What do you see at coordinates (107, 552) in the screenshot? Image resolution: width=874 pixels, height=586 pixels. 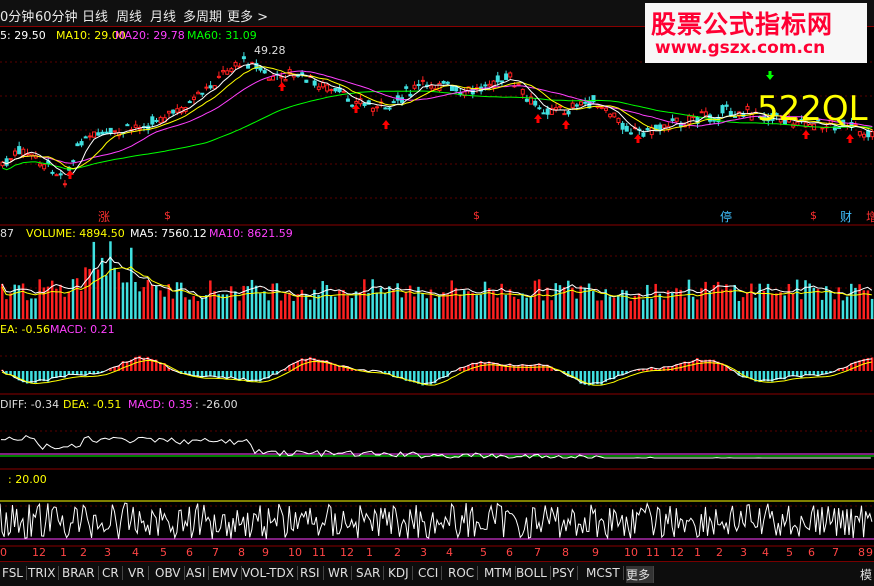 I see `date-axis-label: 3` at bounding box center [107, 552].